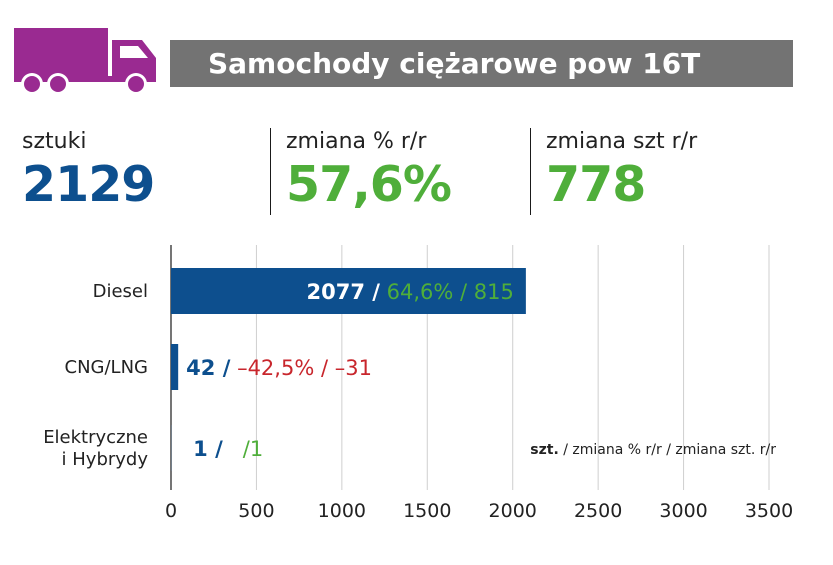 The height and width of the screenshot is (565, 833). I want to click on legend: szt. / zmiana % r/r / zmiana szt. r/r, so click(653, 450).